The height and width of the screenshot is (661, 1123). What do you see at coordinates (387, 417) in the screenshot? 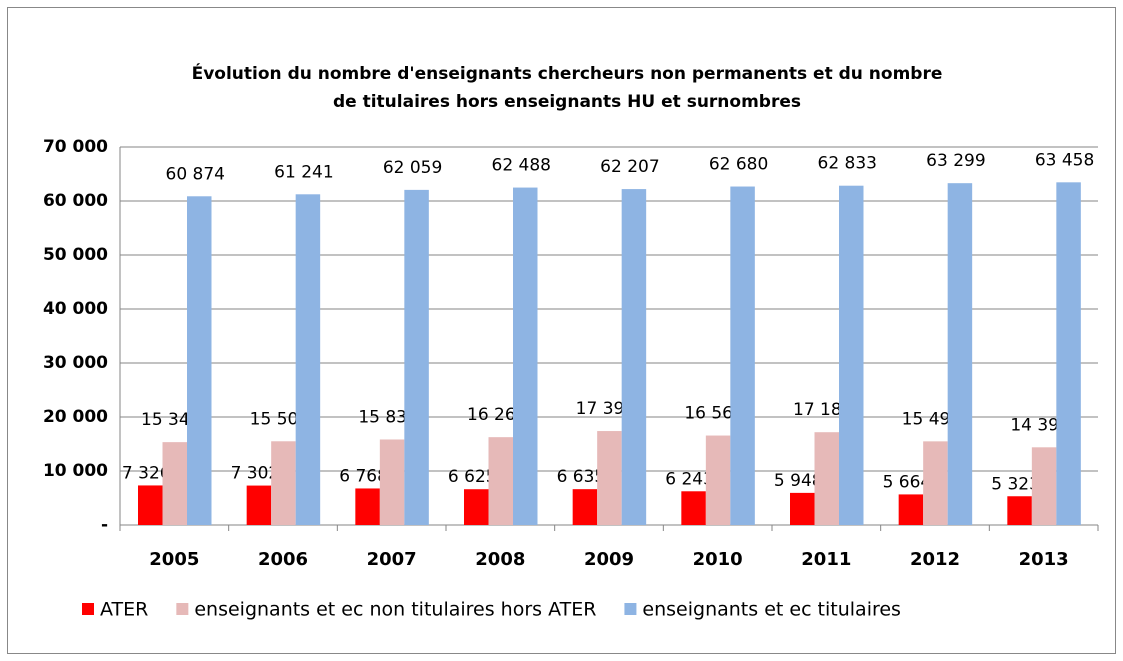
I see `value-label: 15 836` at bounding box center [387, 417].